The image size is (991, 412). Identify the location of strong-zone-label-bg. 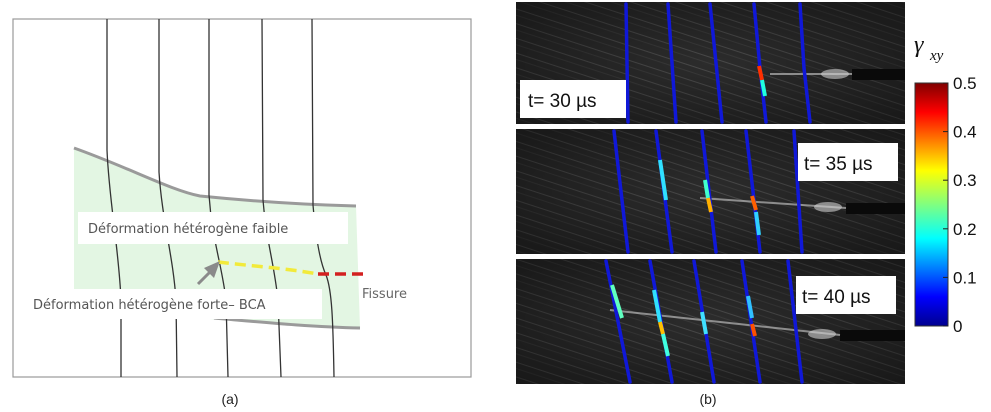
(174, 304).